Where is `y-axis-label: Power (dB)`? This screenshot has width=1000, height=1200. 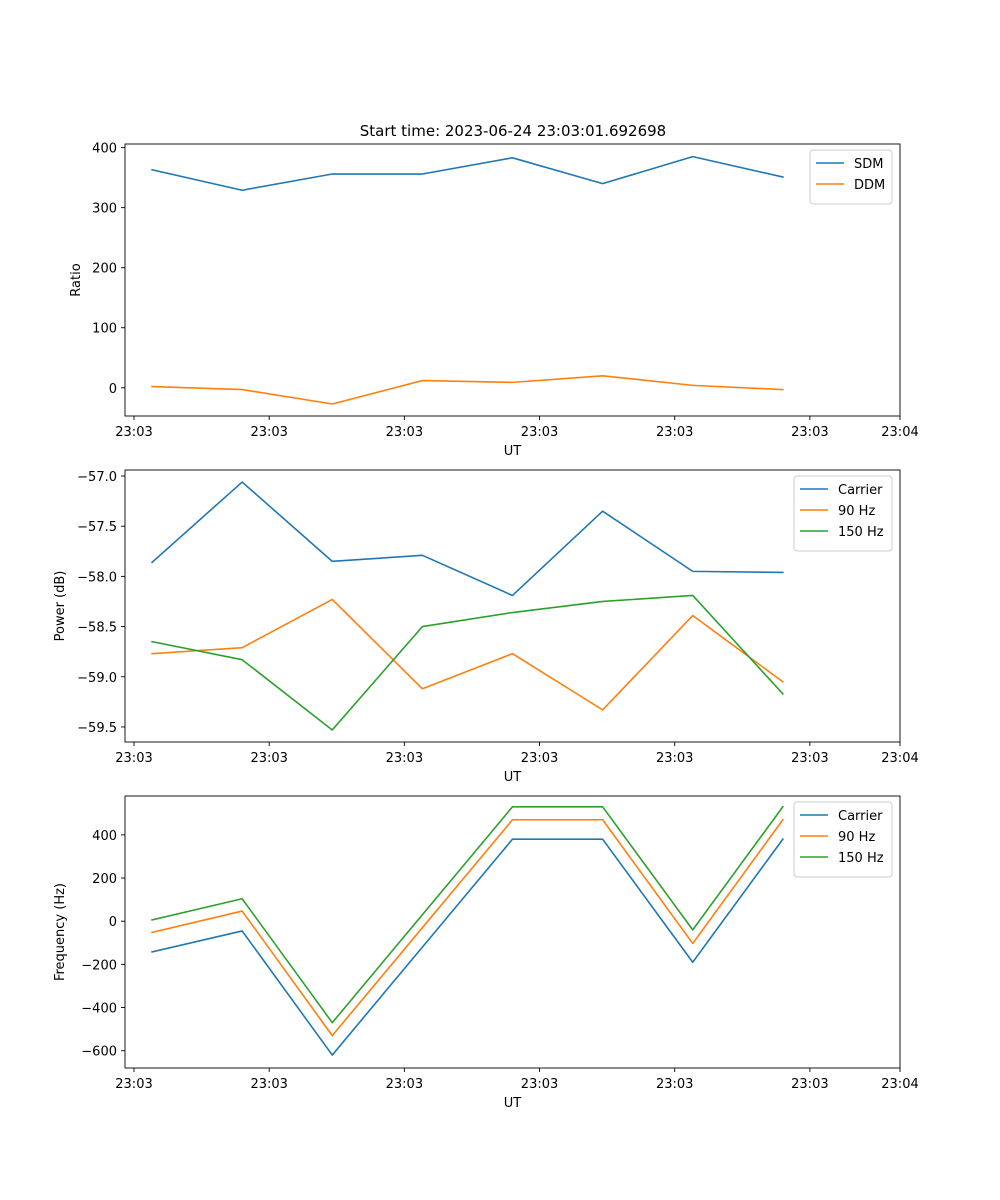
y-axis-label: Power (dB) is located at coordinates (60, 606).